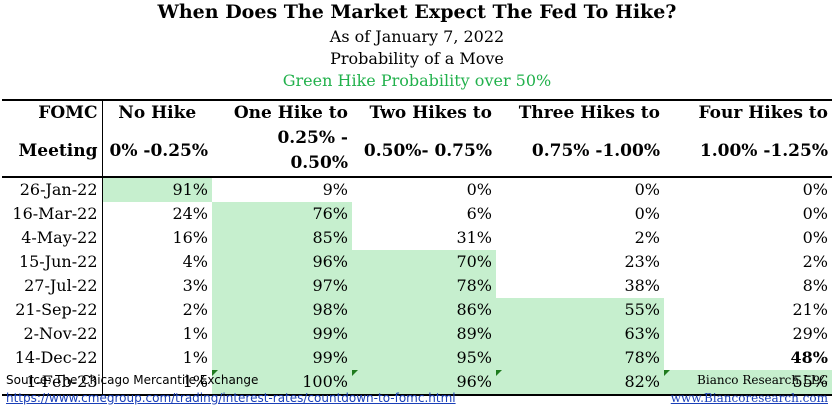 The height and width of the screenshot is (407, 834). I want to click on meeting-date-cell: 2-Nov-22, so click(52, 334).